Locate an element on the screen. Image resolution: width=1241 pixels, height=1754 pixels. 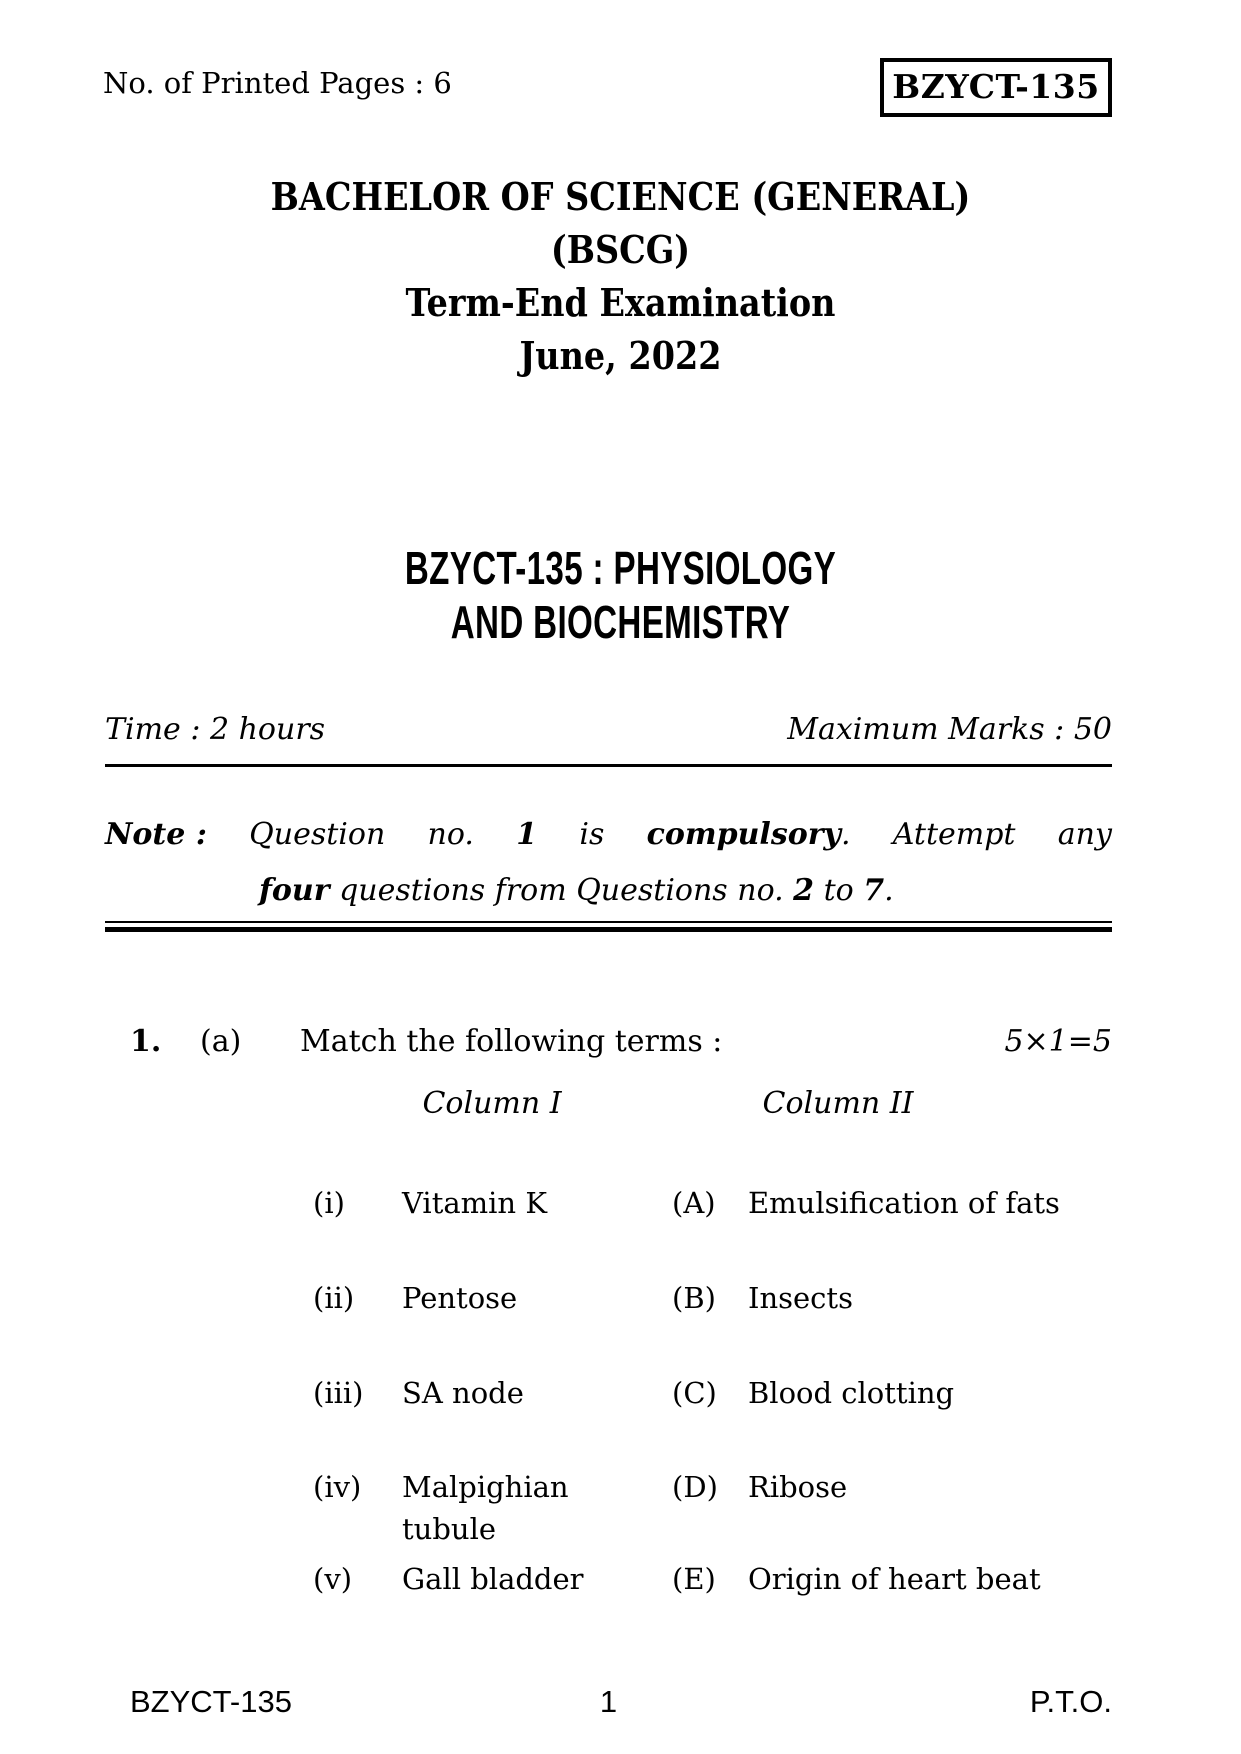
title-line-2: (BSCG) is located at coordinates (620, 249).